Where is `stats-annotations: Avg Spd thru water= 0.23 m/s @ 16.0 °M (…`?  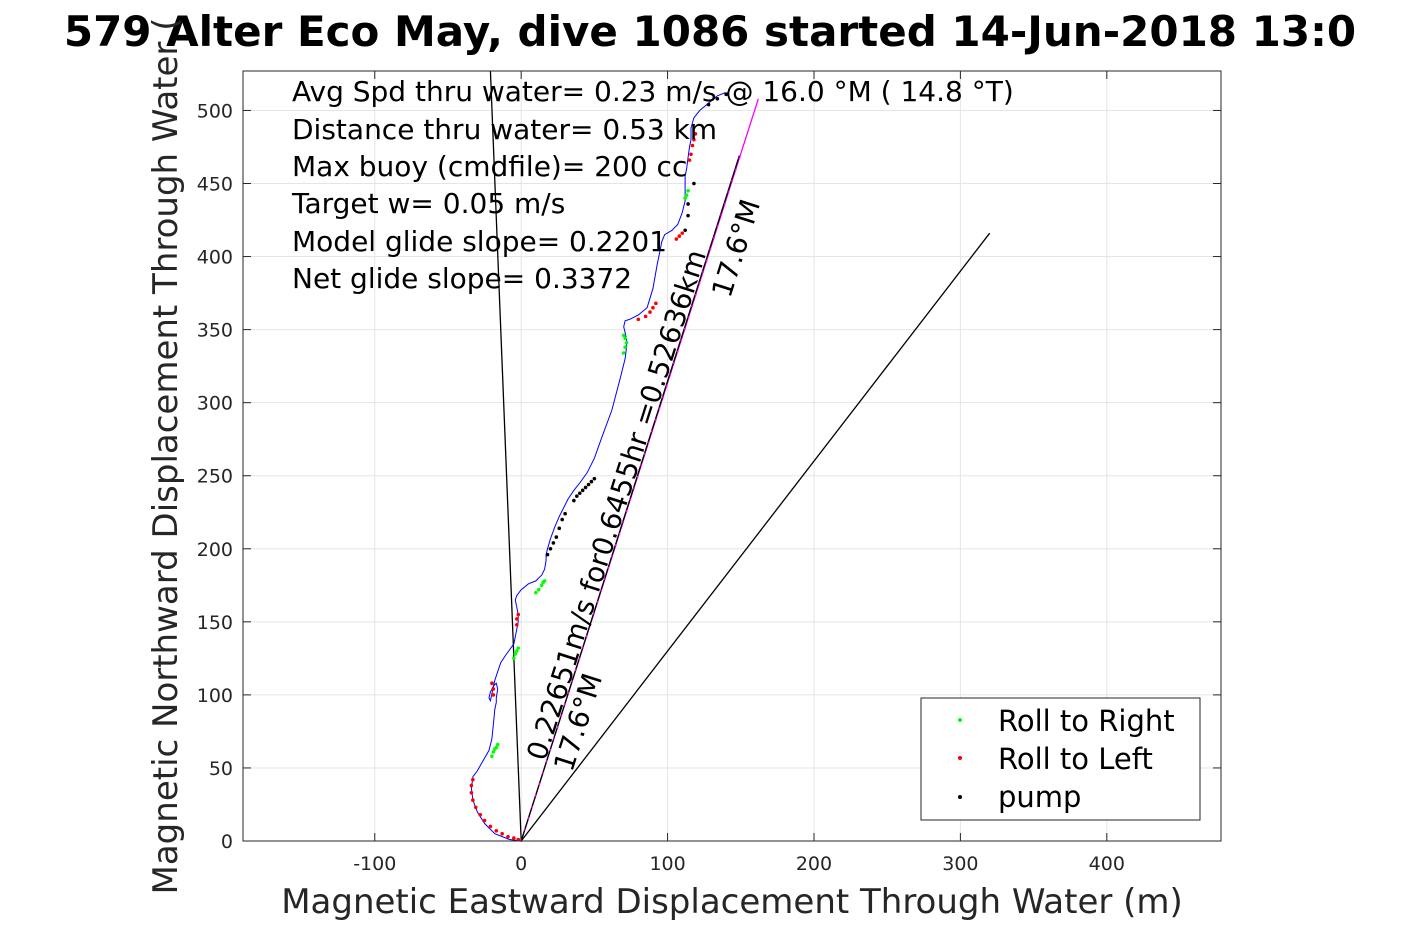
stats-annotations: Avg Spd thru water= 0.23 m/s @ 16.0 °M (… is located at coordinates (652, 185).